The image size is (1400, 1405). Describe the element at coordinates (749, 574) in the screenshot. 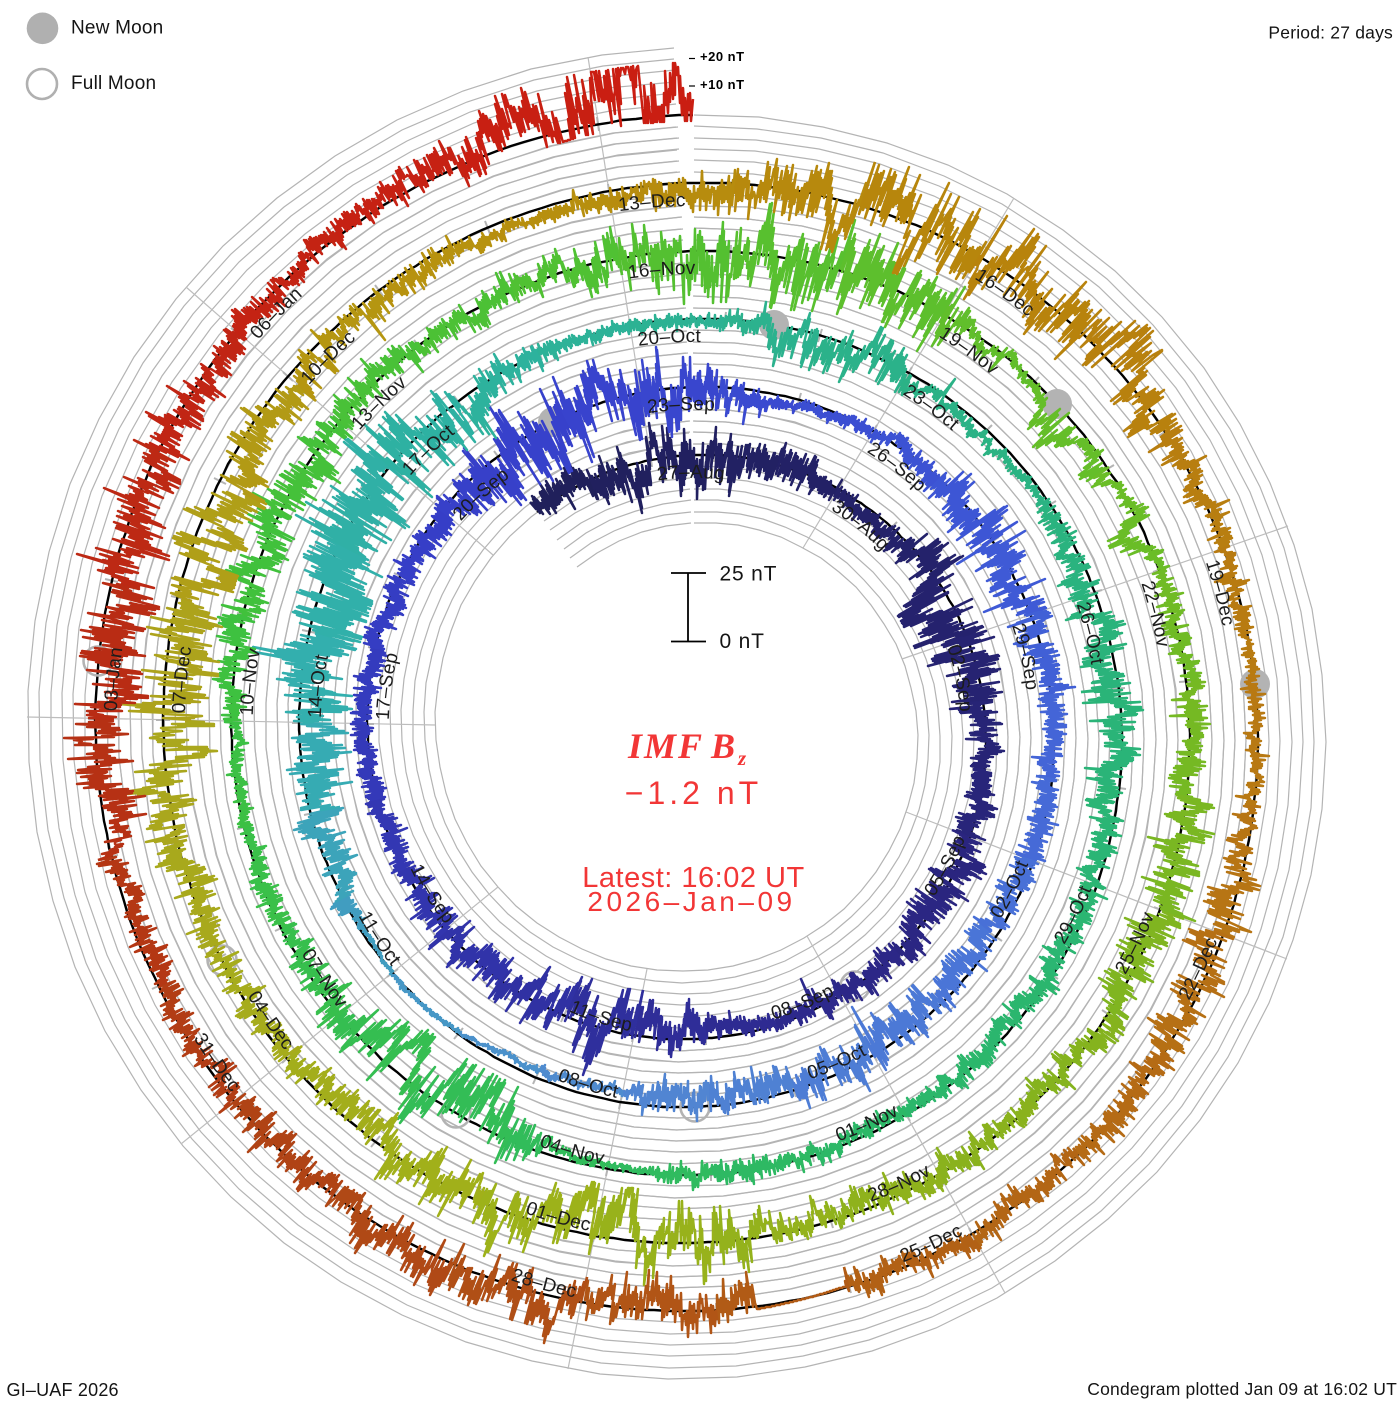

I see `svg-text: 25 nT` at that location.